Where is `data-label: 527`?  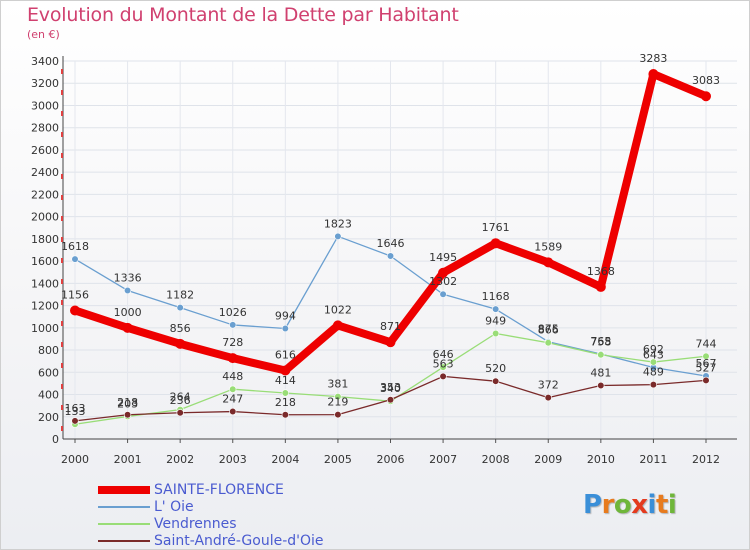
data-label: 527 is located at coordinates (706, 367).